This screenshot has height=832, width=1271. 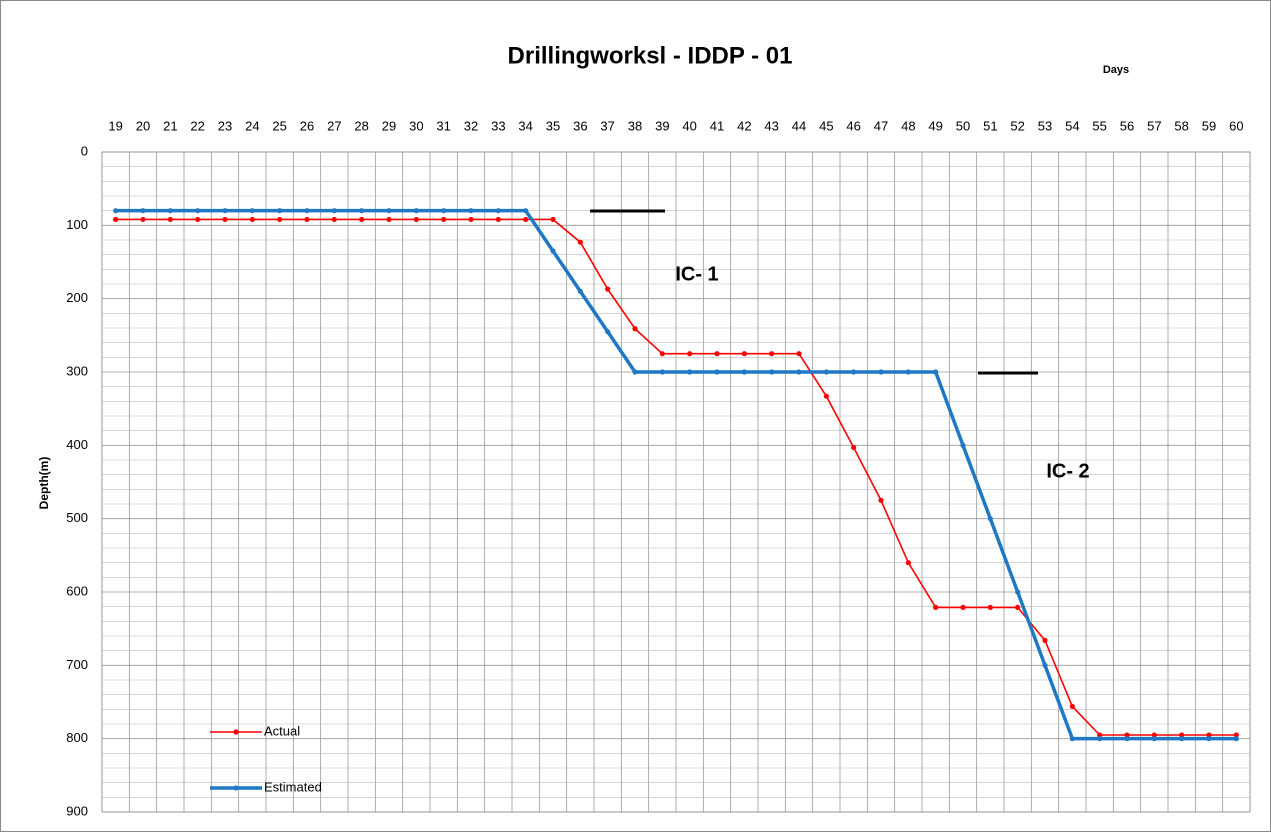 What do you see at coordinates (1045, 125) in the screenshot?
I see `x-tick-label: 53` at bounding box center [1045, 125].